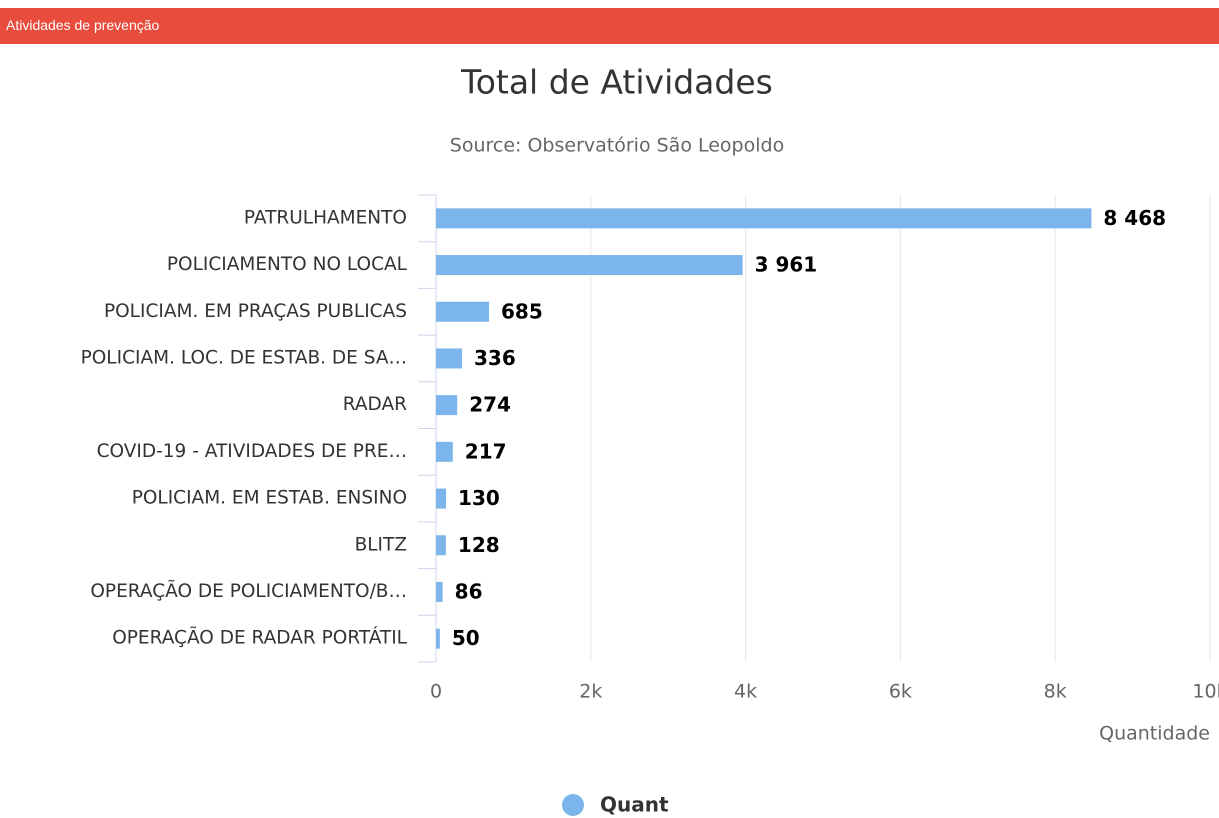 The image size is (1219, 818). I want to click on x-tick-label: 2k, so click(590, 692).